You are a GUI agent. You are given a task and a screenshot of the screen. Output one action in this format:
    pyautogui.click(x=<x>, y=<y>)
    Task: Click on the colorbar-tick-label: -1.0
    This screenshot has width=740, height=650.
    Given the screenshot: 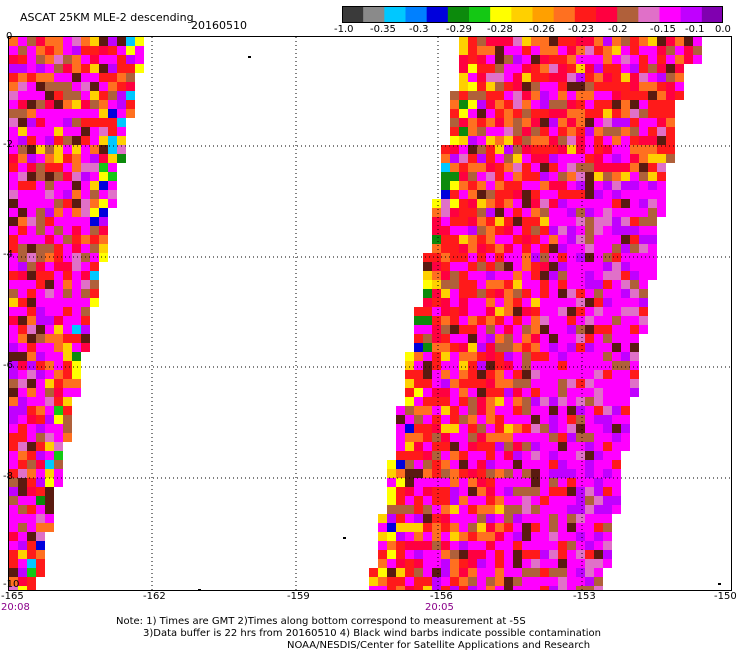 What is the action you would take?
    pyautogui.click(x=344, y=29)
    